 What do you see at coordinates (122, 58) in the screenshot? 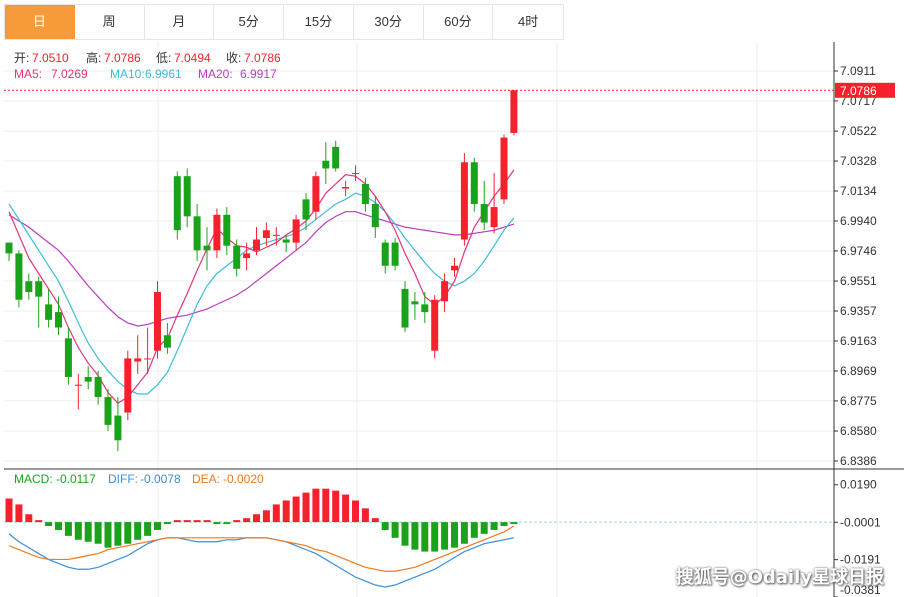
I see `high-value: 7.0786` at bounding box center [122, 58].